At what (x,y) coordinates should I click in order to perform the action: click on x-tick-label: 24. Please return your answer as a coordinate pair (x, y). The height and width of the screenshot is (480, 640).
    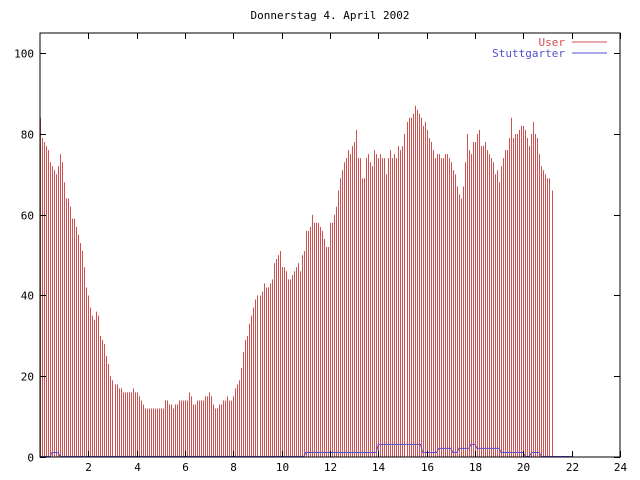
    Looking at the image, I should click on (621, 467).